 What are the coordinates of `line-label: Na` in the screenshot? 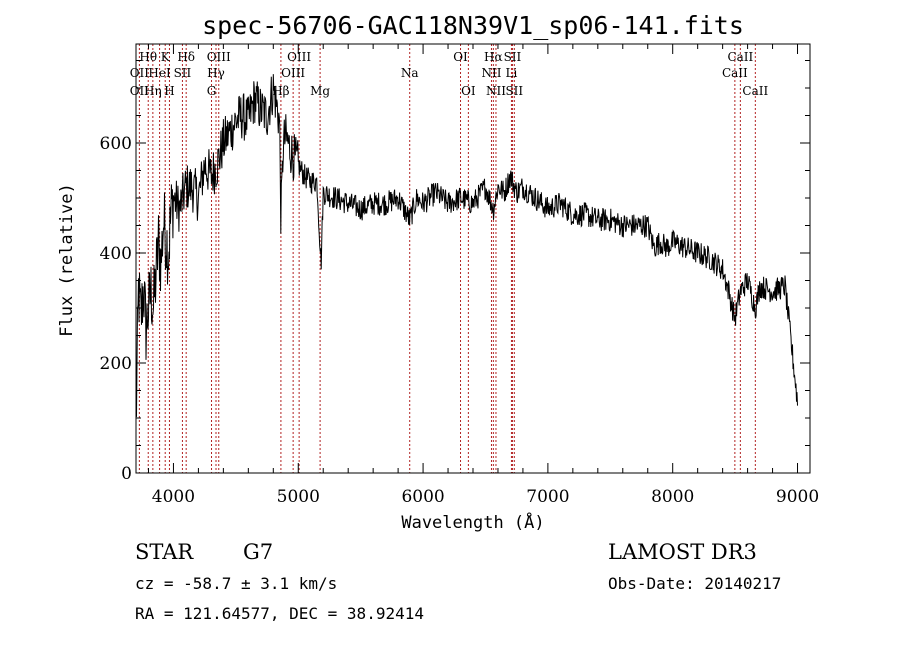 It's located at (410, 73).